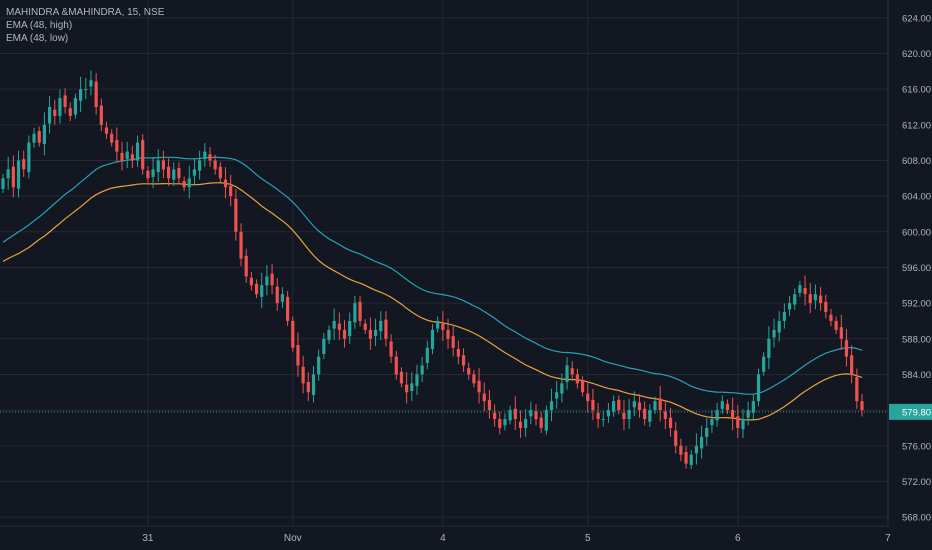 Image resolution: width=932 pixels, height=550 pixels. I want to click on y-tick-label: 596.00, so click(916, 268).